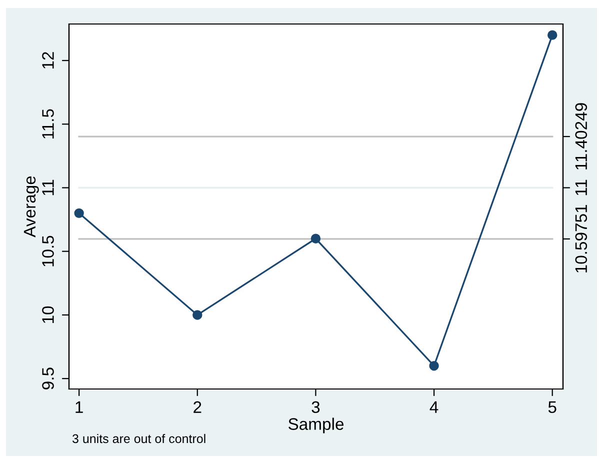 This screenshot has height=461, width=599. Describe the element at coordinates (48, 123) in the screenshot. I see `y-tick-label: 11.5` at that location.